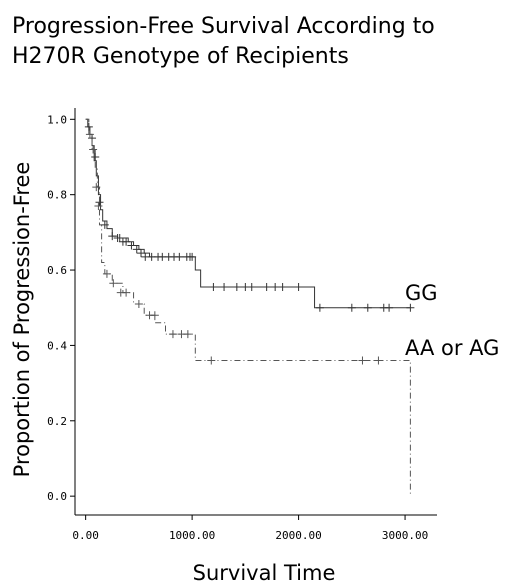 The width and height of the screenshot is (520, 587). What do you see at coordinates (57, 421) in the screenshot?
I see `y-tick-label: 0.2` at bounding box center [57, 421].